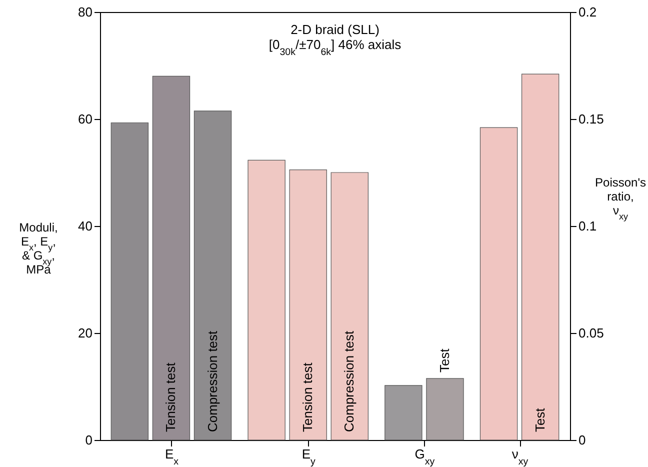  I want to click on text: Moduli, E$_{x}$, E$_{y}$, & G$_{xy}$, MPa, so click(38, 248).